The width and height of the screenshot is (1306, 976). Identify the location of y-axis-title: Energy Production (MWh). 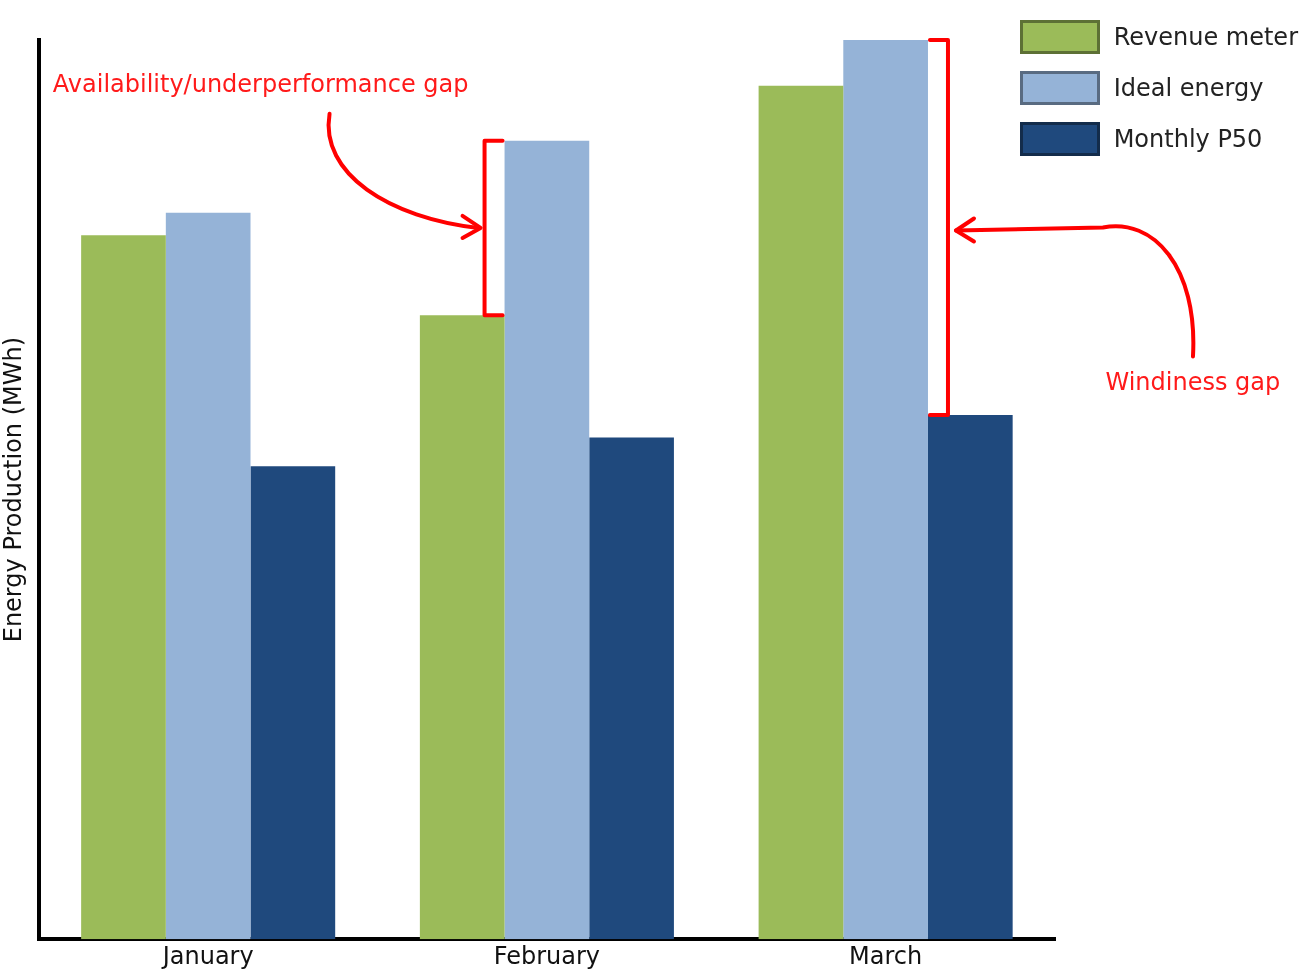
(13, 489).